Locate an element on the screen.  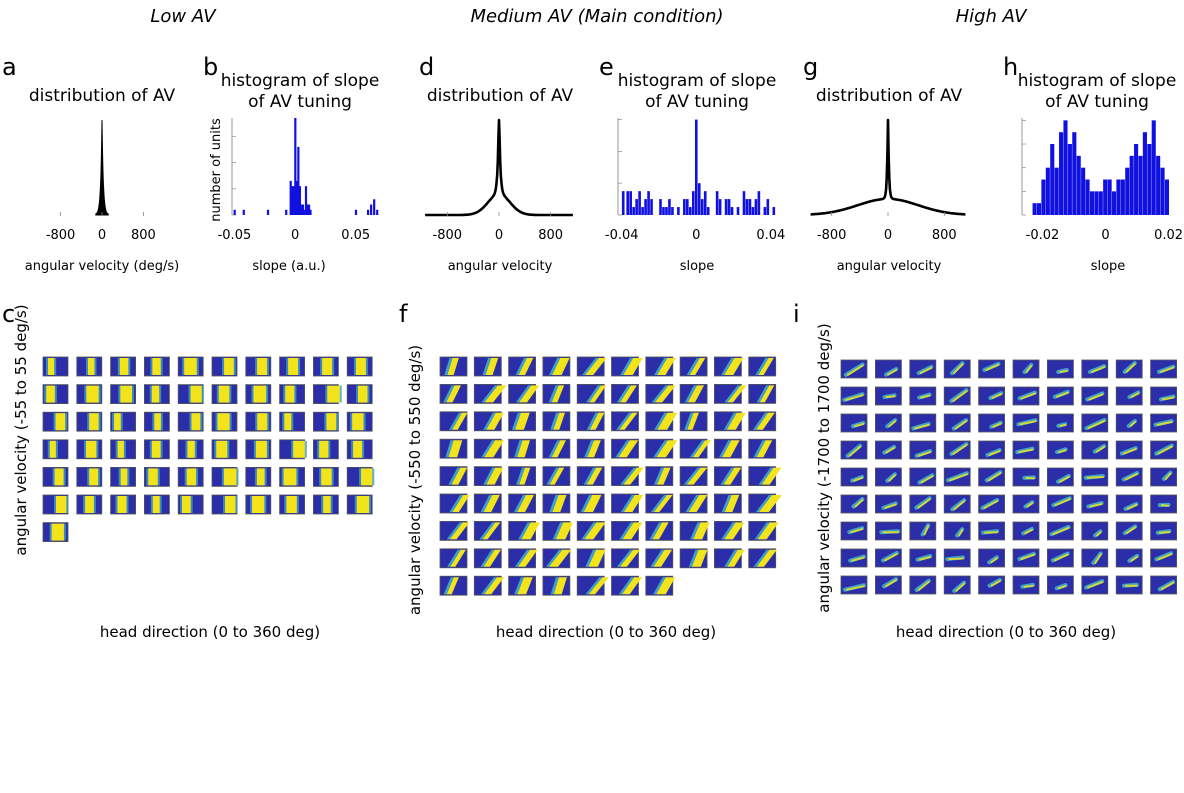
condition-title-high: High AV is located at coordinates (992, 16).